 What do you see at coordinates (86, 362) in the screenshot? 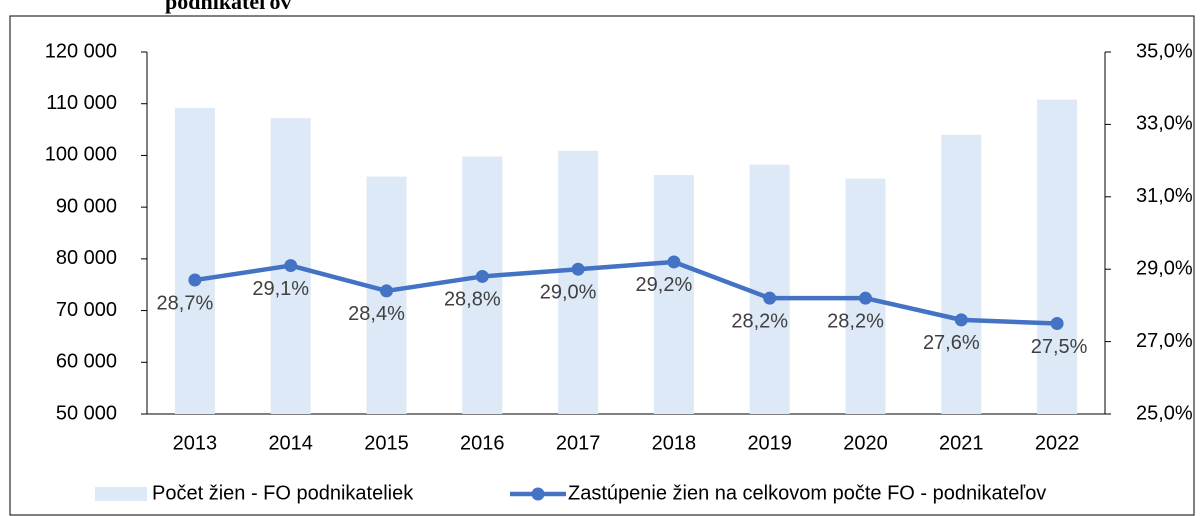
I see `y-tick-label: 60 000` at bounding box center [86, 362].